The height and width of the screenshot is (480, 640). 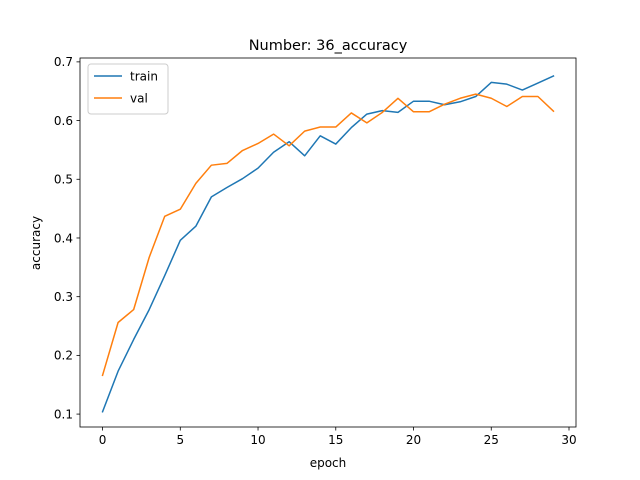 I want to click on y-tick-label: 0.3, so click(x=63, y=297).